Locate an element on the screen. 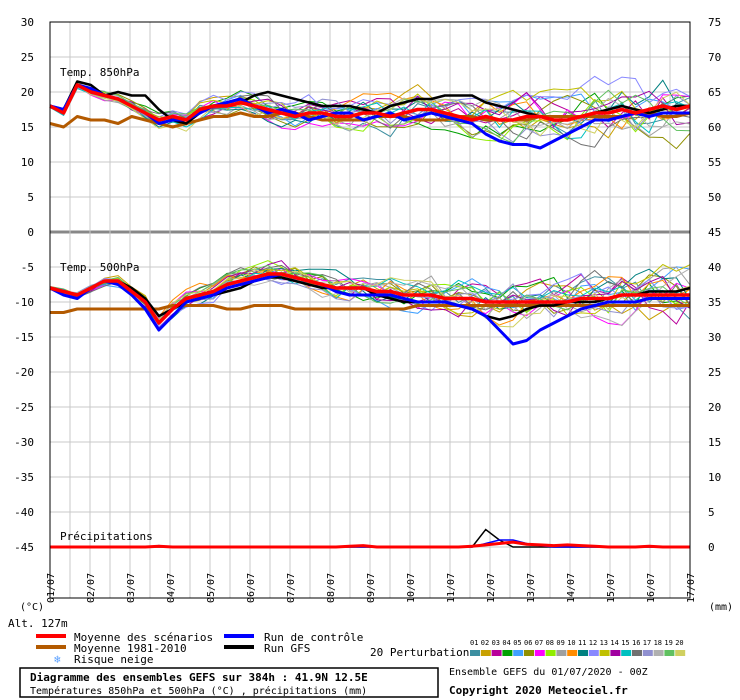 This screenshot has width=740, height=700. x-tick-label: 07/07 is located at coordinates (291, 588).